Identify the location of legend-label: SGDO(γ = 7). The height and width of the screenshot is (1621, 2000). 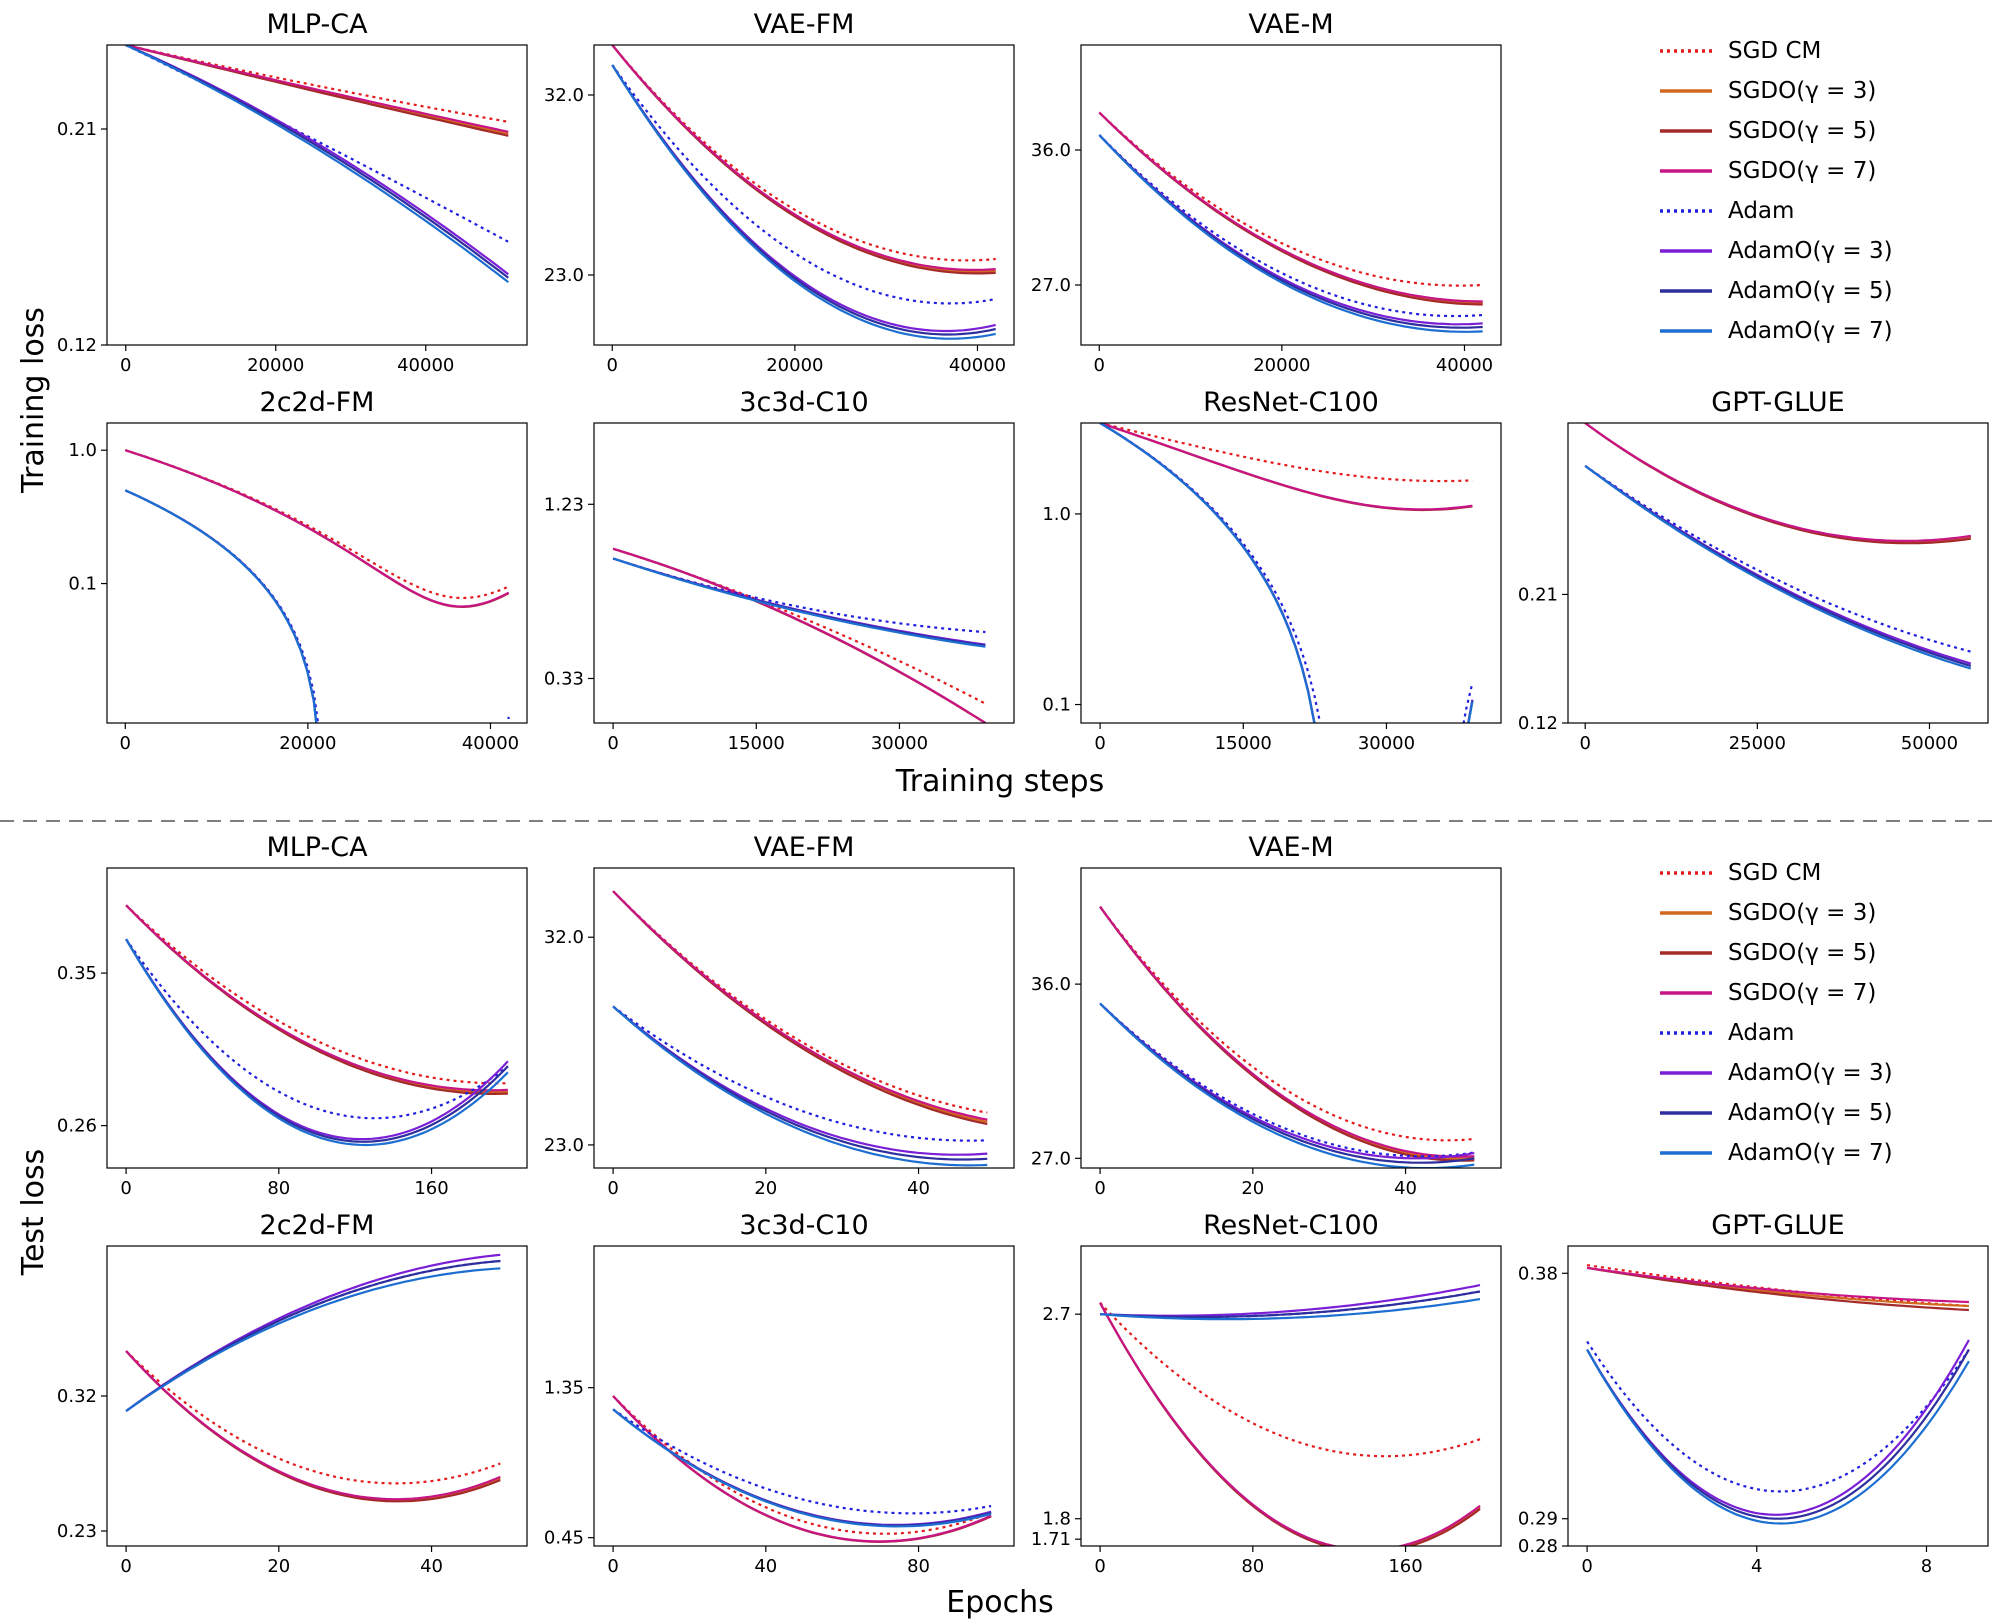
(1802, 993).